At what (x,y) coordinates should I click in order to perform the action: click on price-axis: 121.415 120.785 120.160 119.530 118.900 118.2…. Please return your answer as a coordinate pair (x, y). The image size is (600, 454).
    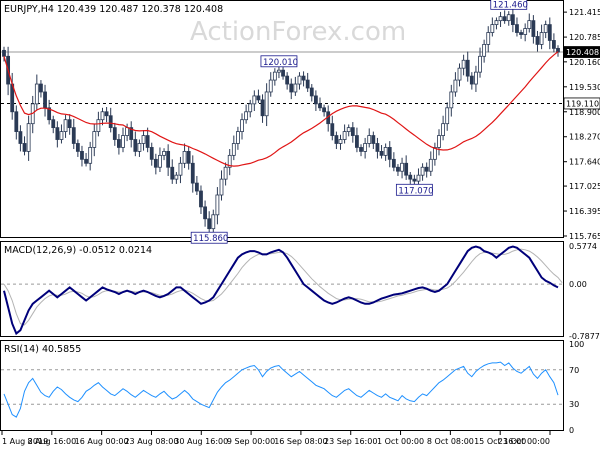
    Looking at the image, I should click on (581, 124).